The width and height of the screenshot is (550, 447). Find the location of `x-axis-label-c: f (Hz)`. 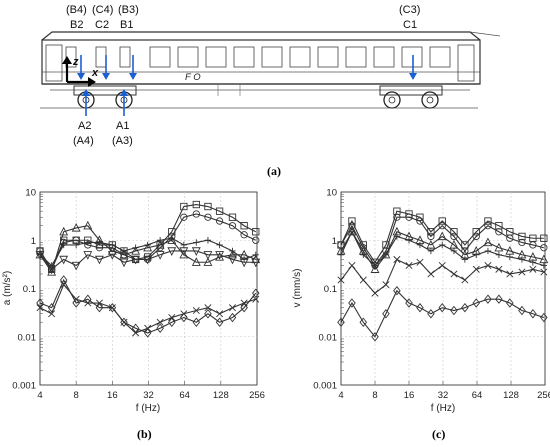

x-axis-label-c: f (Hz) is located at coordinates (443, 408).